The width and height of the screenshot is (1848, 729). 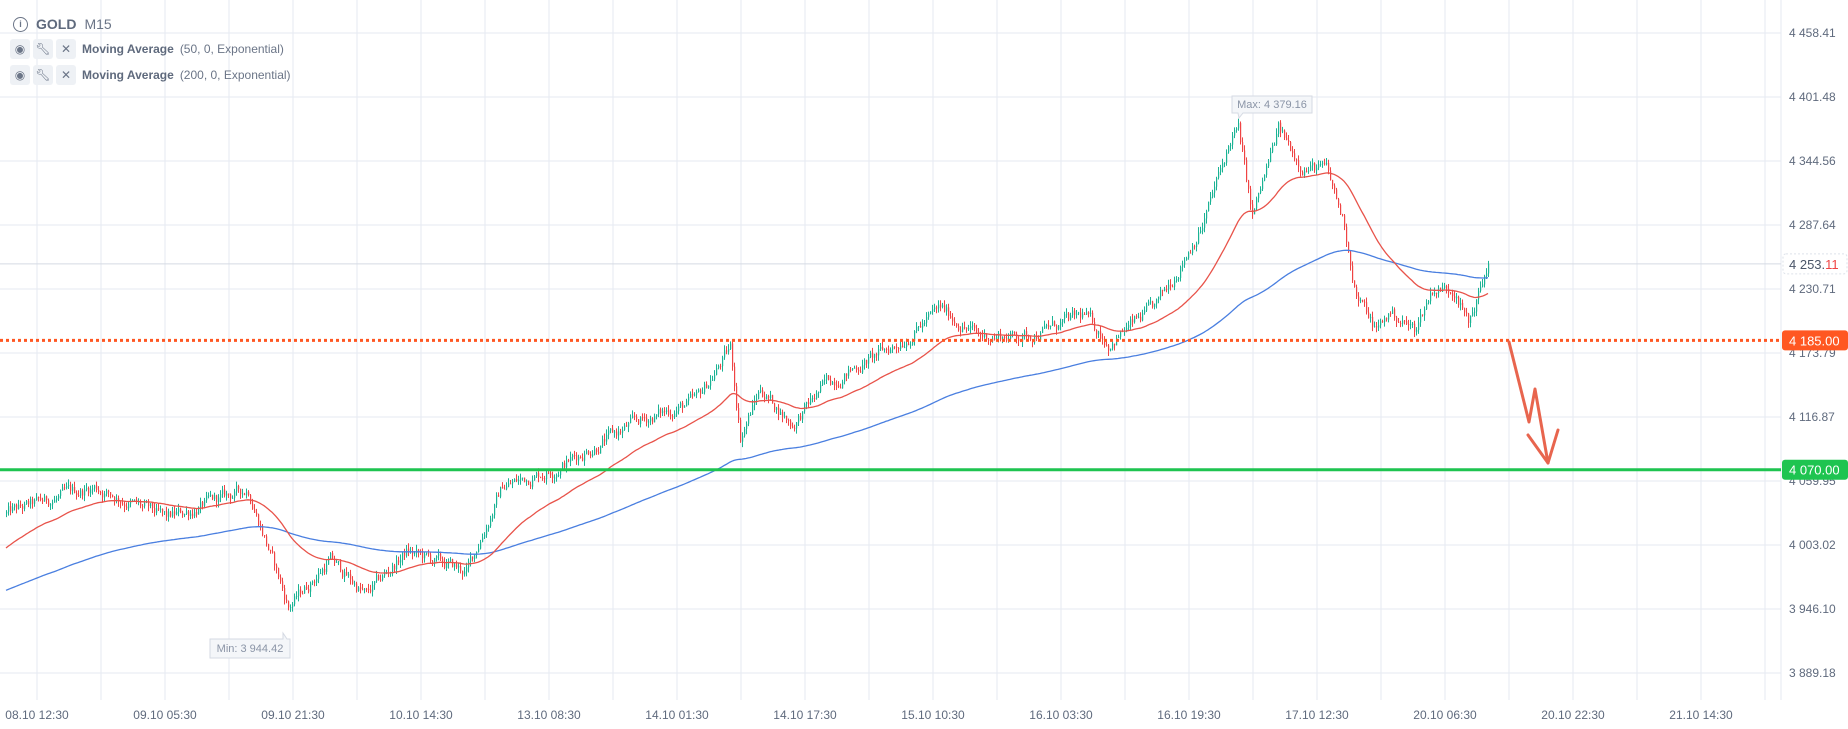 I want to click on arrow-head, so click(x=1543, y=446).